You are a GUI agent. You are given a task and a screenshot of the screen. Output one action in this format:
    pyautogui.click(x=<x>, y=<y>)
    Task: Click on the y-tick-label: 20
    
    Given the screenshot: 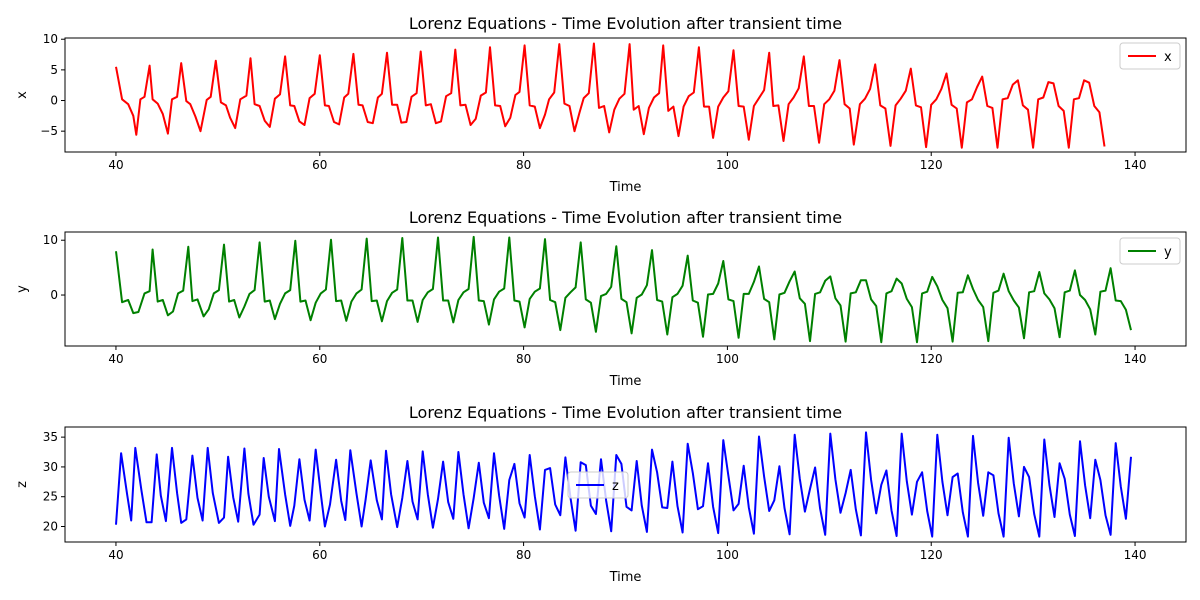 What is the action you would take?
    pyautogui.click(x=50, y=527)
    